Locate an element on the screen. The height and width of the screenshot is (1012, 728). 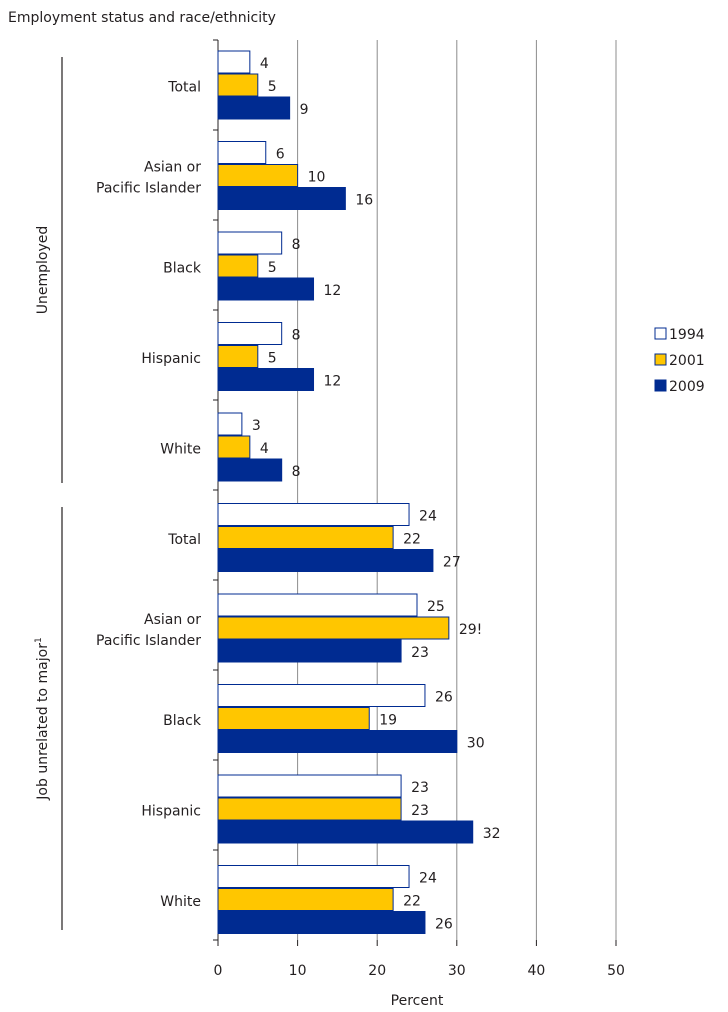
chart-title: Employment status and race/ethnicity is located at coordinates (142, 18).